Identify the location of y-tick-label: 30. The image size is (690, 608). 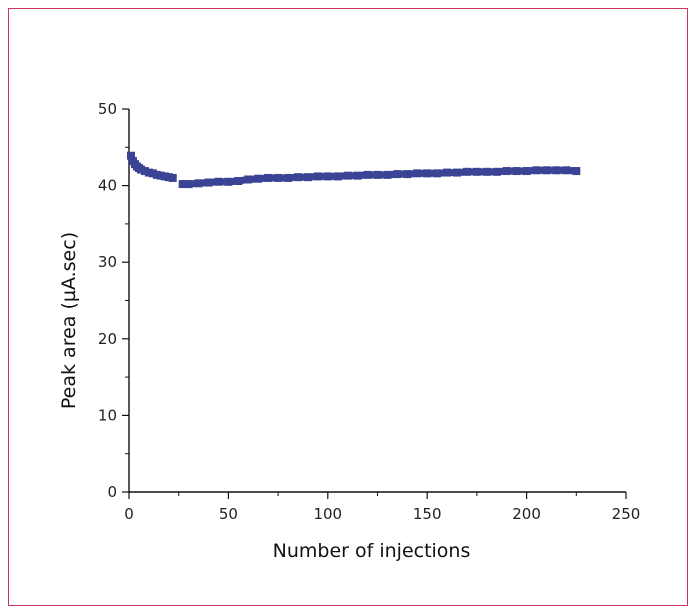
(107, 262).